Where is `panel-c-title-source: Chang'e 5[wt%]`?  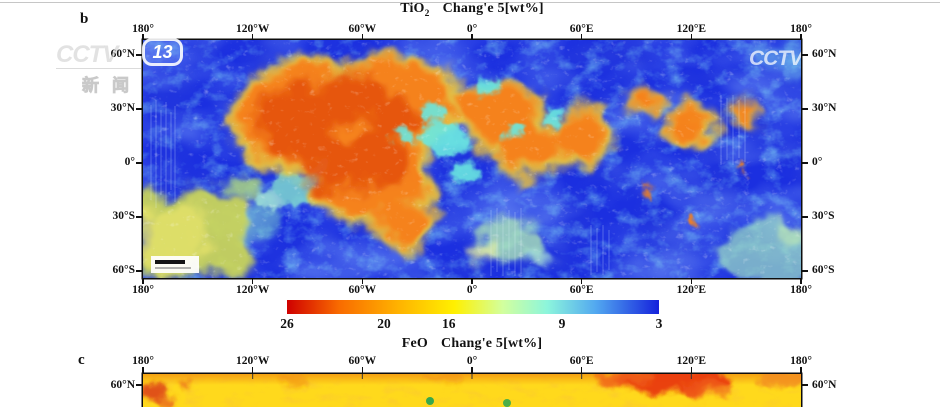 panel-c-title-source: Chang'e 5[wt%] is located at coordinates (492, 343).